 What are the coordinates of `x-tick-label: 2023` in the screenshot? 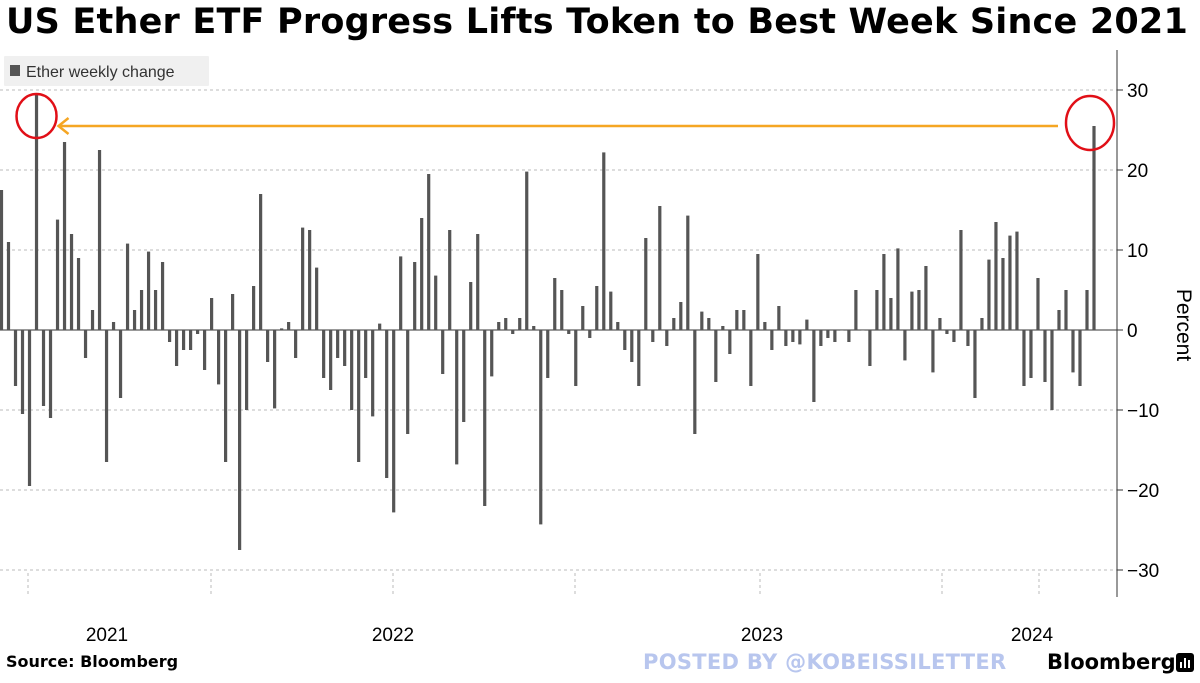 It's located at (762, 635).